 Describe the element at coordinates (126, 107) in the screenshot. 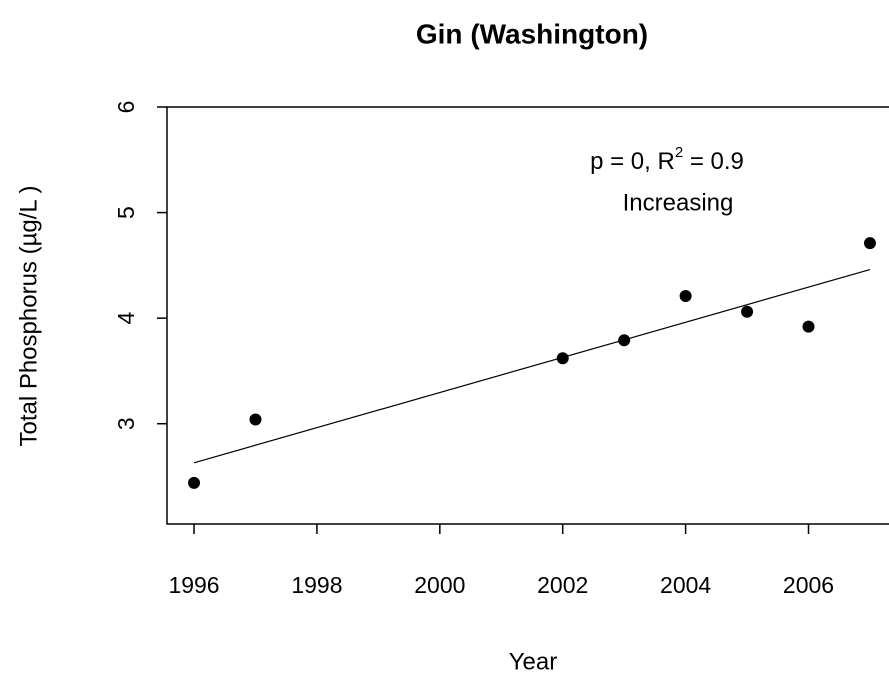

I see `y-tick-label: 6` at that location.